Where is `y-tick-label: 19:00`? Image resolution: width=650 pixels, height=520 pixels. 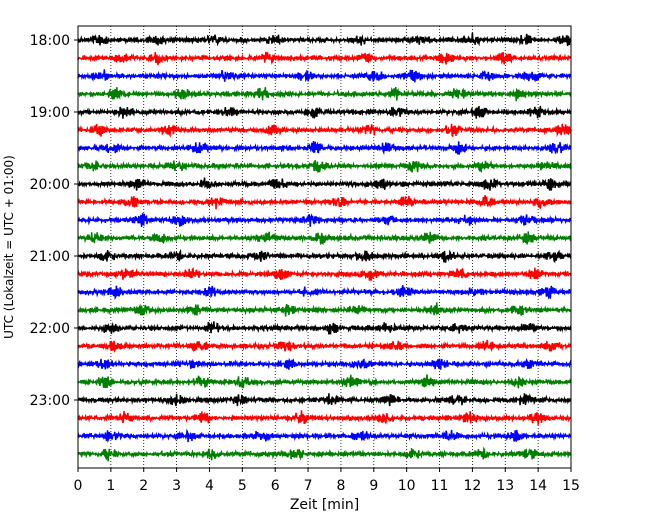
y-tick-label: 19:00 is located at coordinates (50, 113).